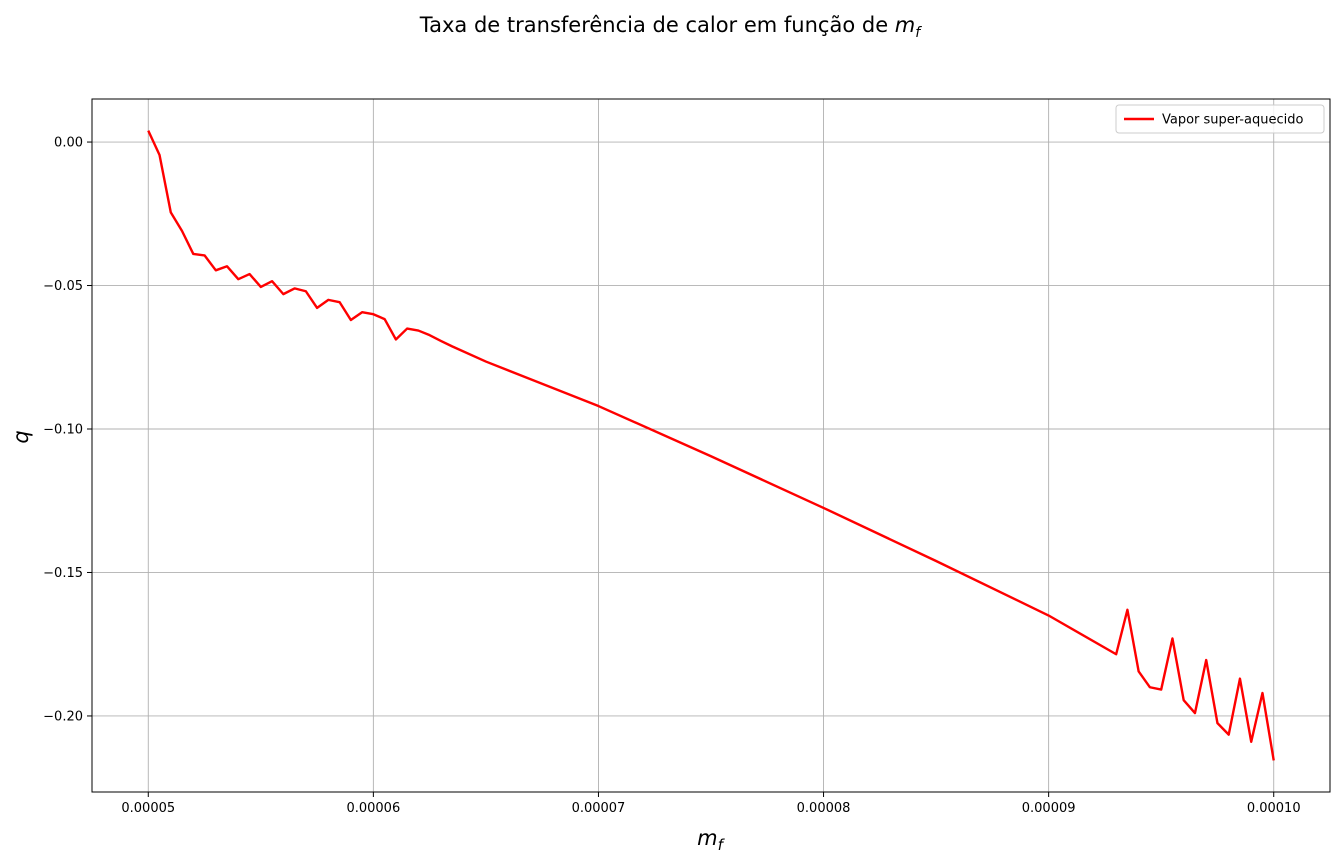  Describe the element at coordinates (1049, 808) in the screenshot. I see `x-tick-label: 0.00009` at that location.